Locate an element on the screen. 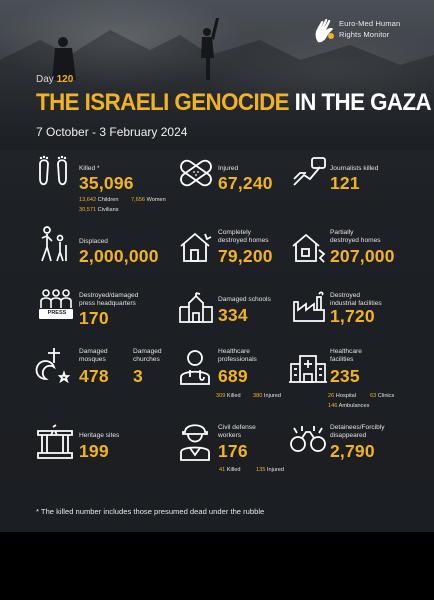  hf-clinics-label: Clinics is located at coordinates (386, 396).